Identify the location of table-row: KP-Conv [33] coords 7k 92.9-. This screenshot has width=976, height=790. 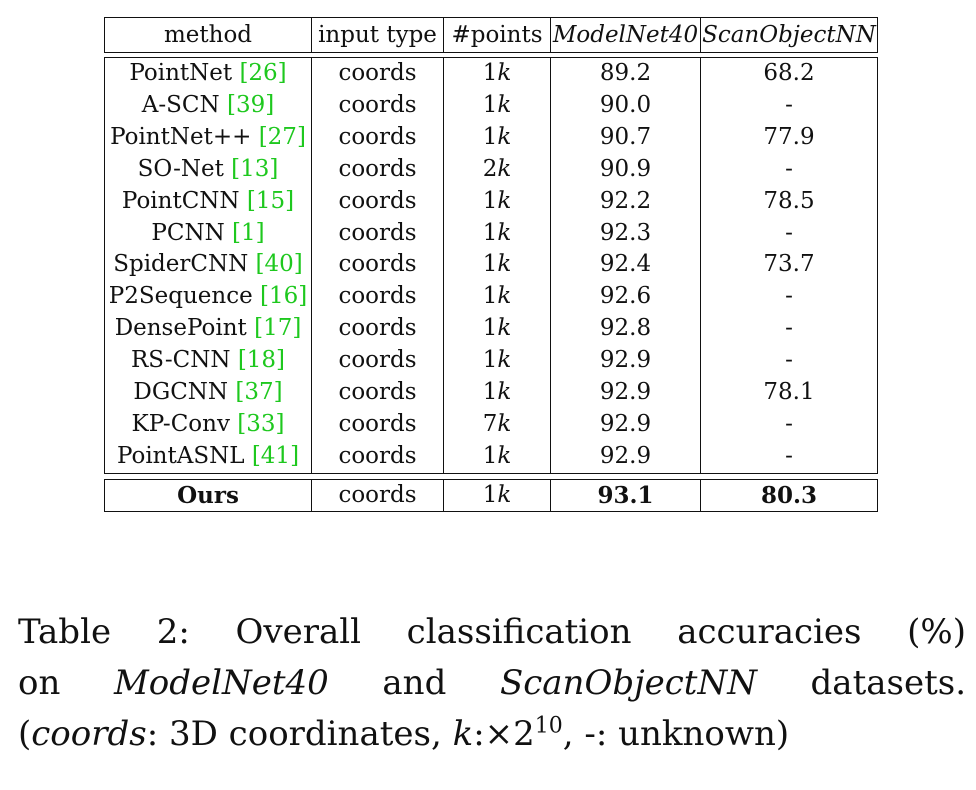
(491, 424).